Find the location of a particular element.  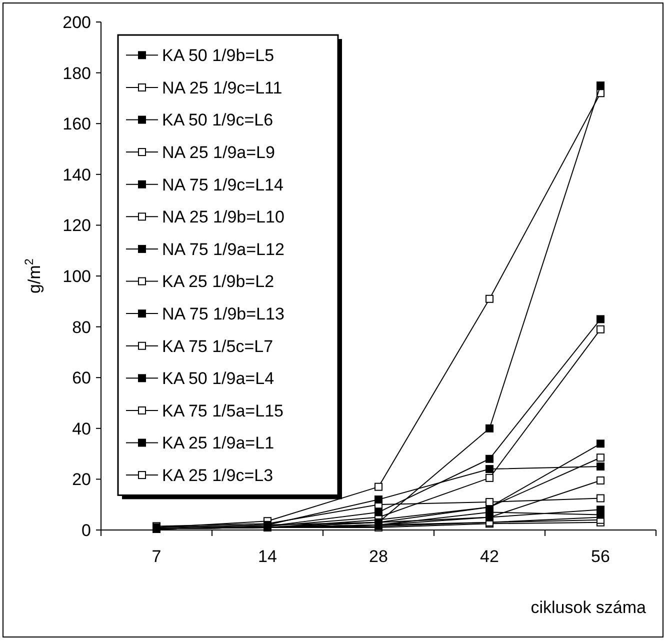

legend-label: KA 50 1/9a=L4 is located at coordinates (218, 378).